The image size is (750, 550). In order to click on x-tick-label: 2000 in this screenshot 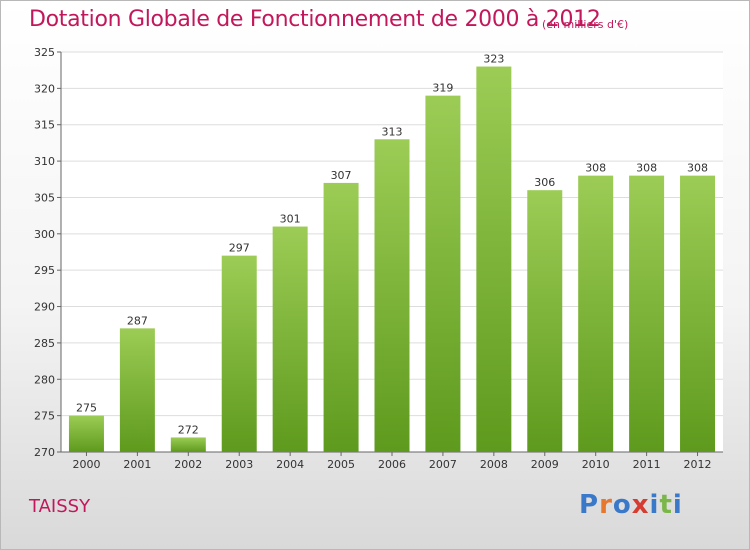, I will do `click(86, 464)`.